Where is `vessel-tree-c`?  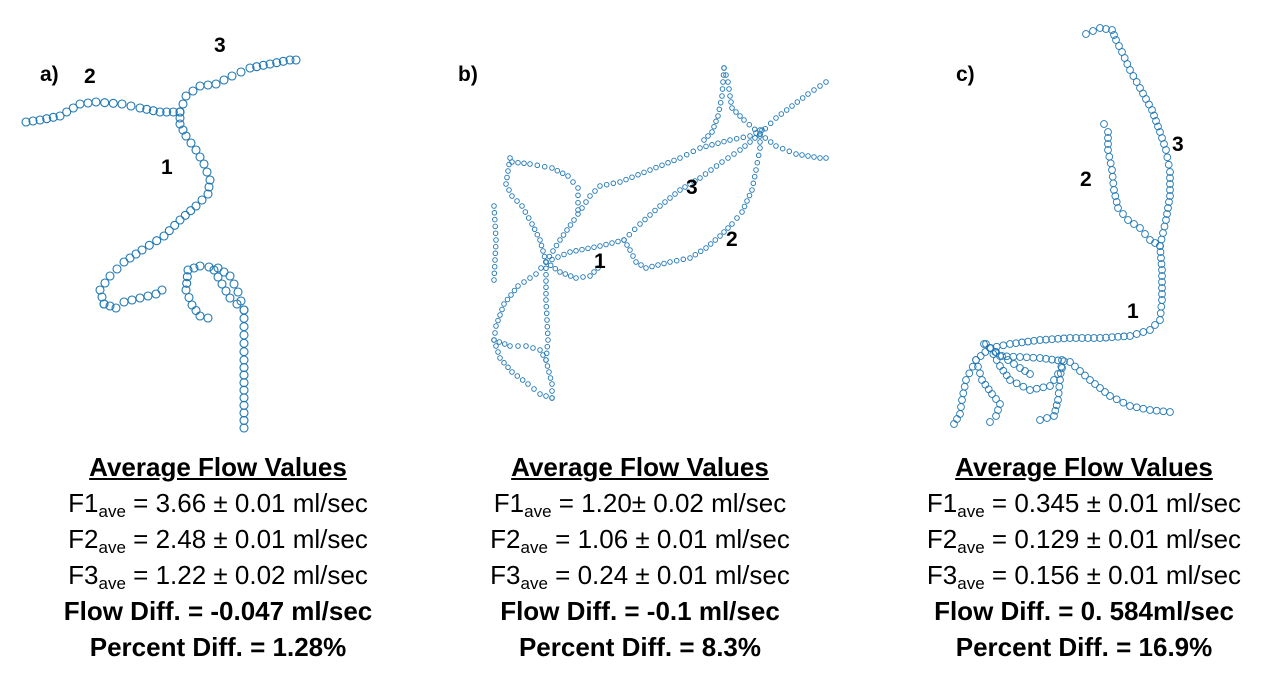
vessel-tree-c is located at coordinates (1062, 226).